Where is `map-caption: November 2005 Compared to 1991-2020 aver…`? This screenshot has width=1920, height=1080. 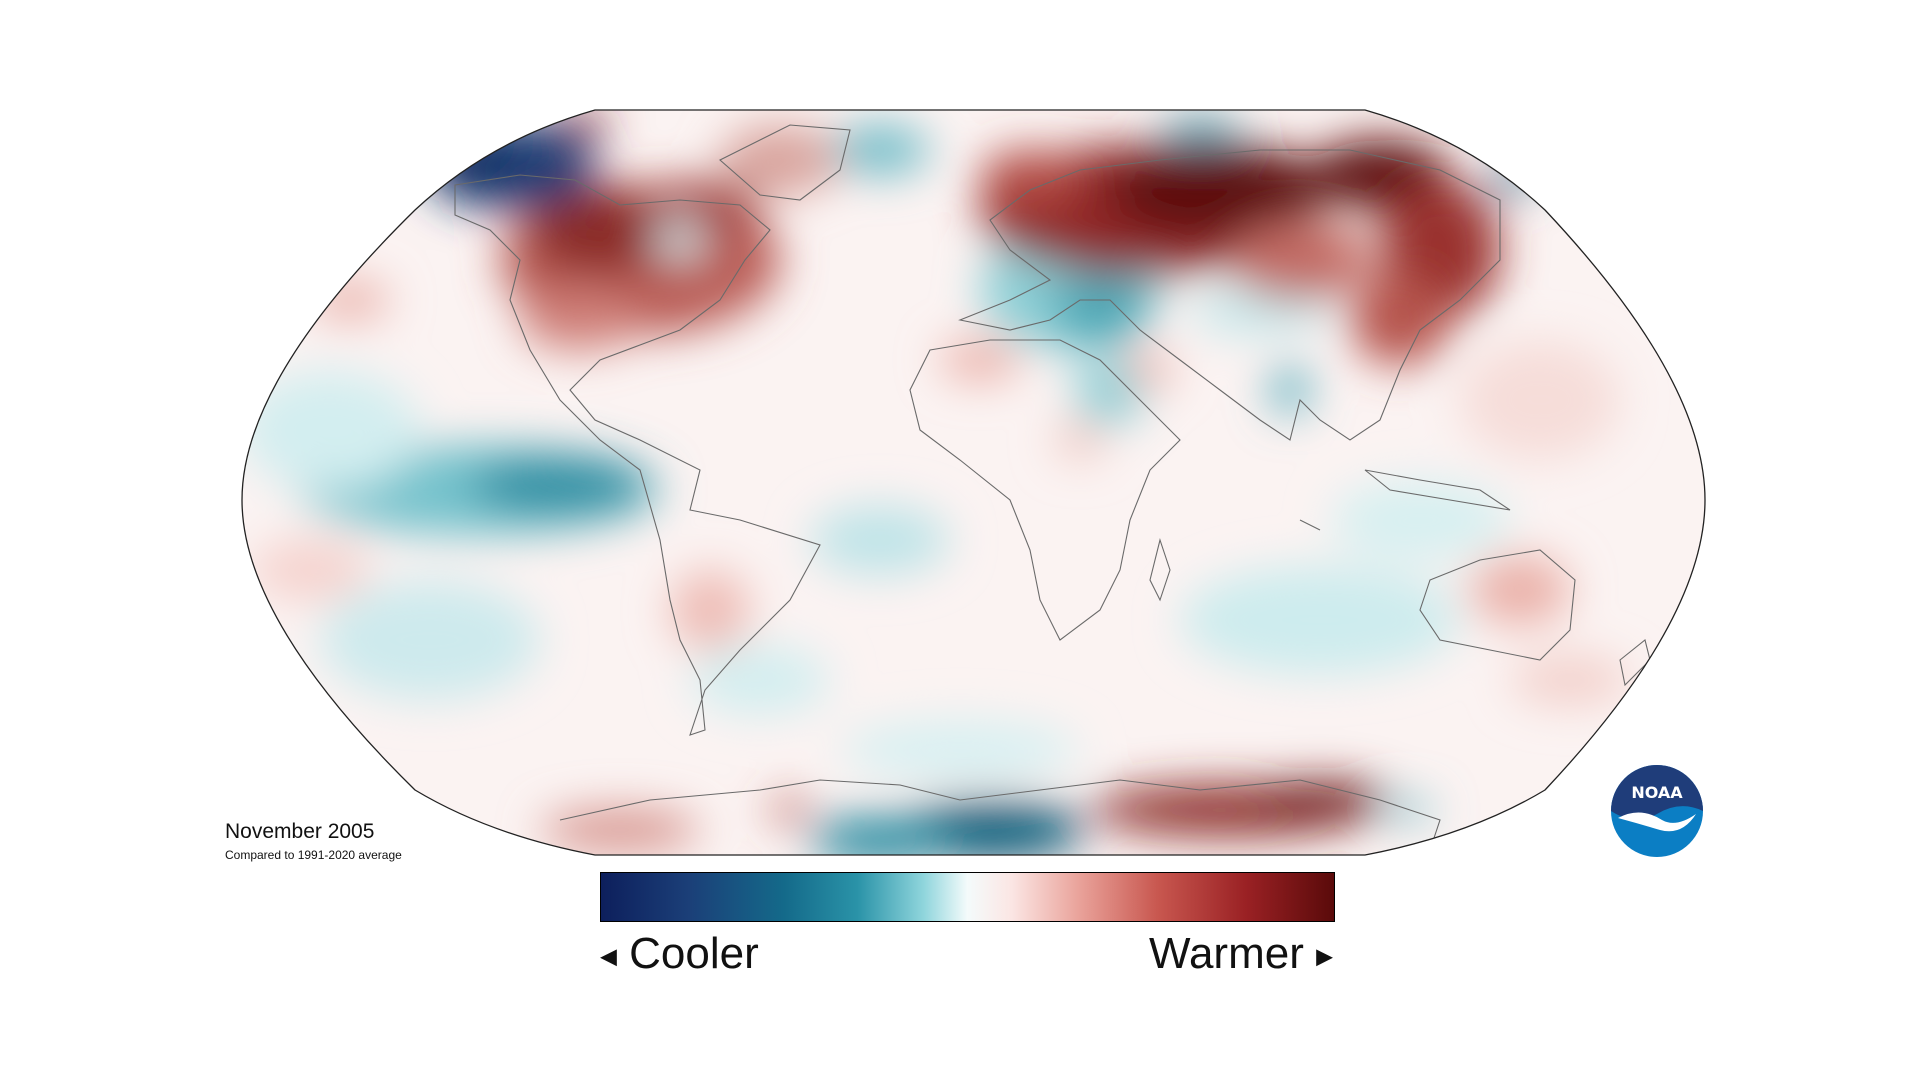
map-caption: November 2005 Compared to 1991-2020 aver… is located at coordinates (313, 841).